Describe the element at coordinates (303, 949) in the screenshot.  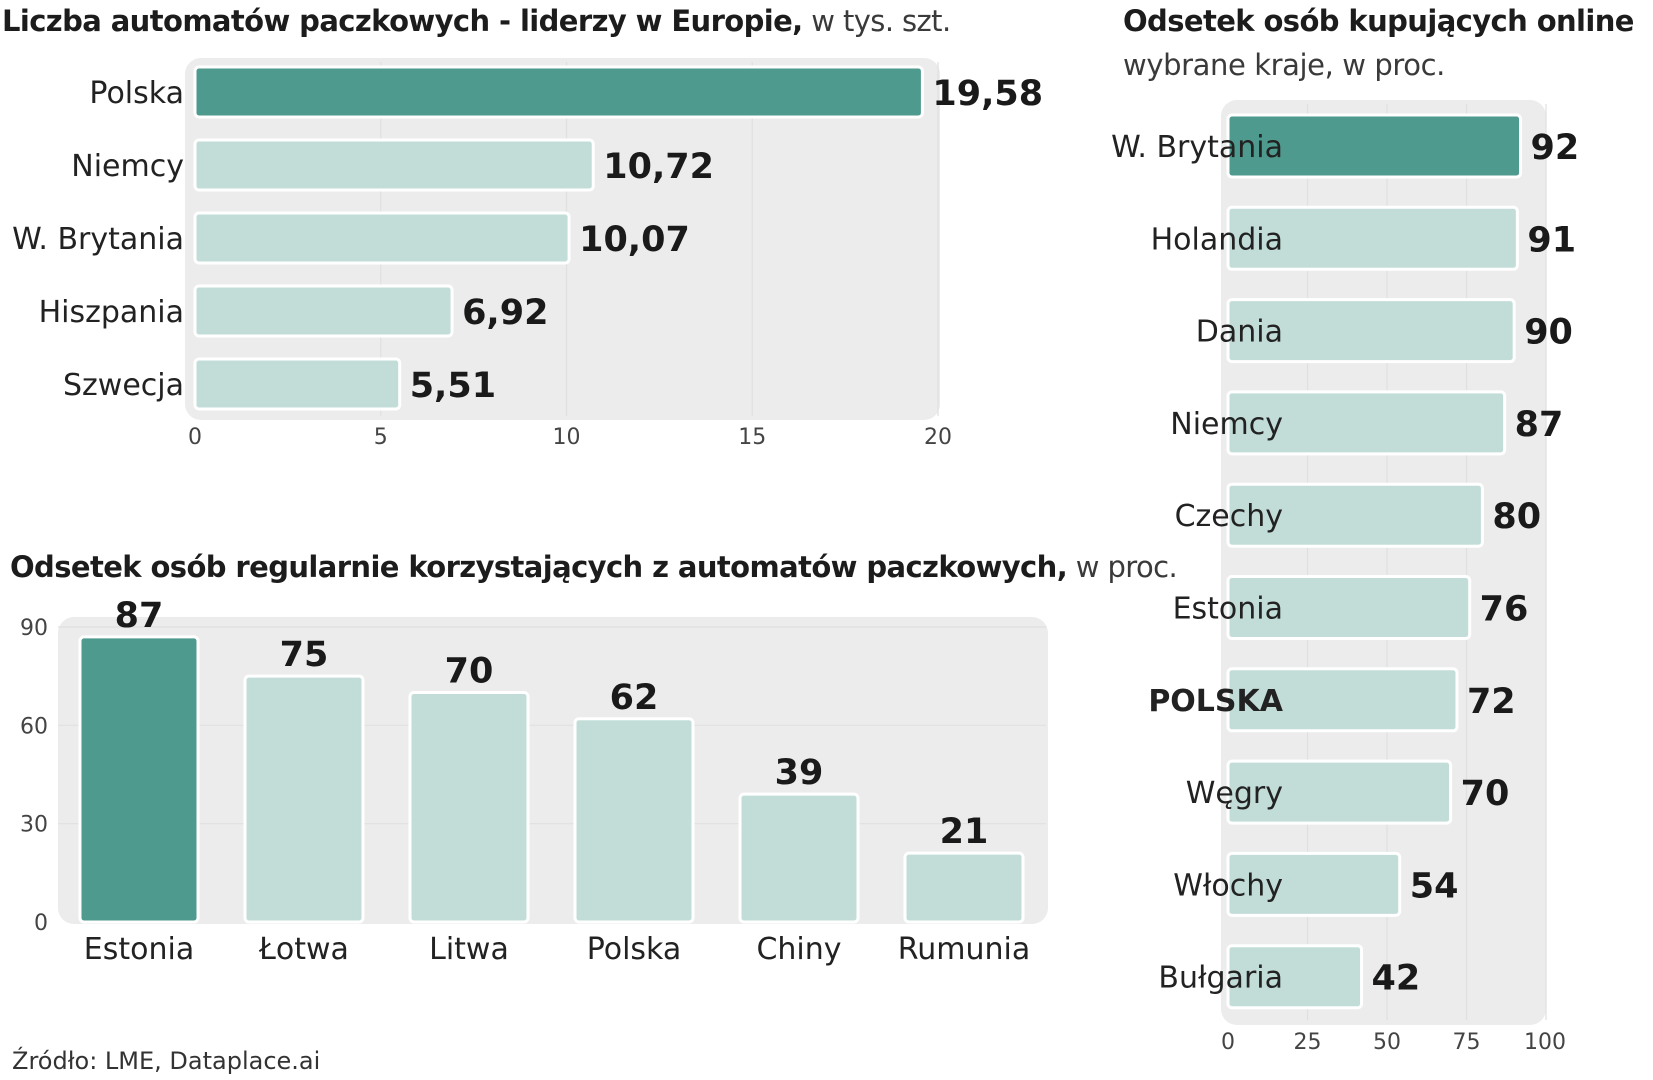
I see `chart2-category-label: Łotwa` at that location.